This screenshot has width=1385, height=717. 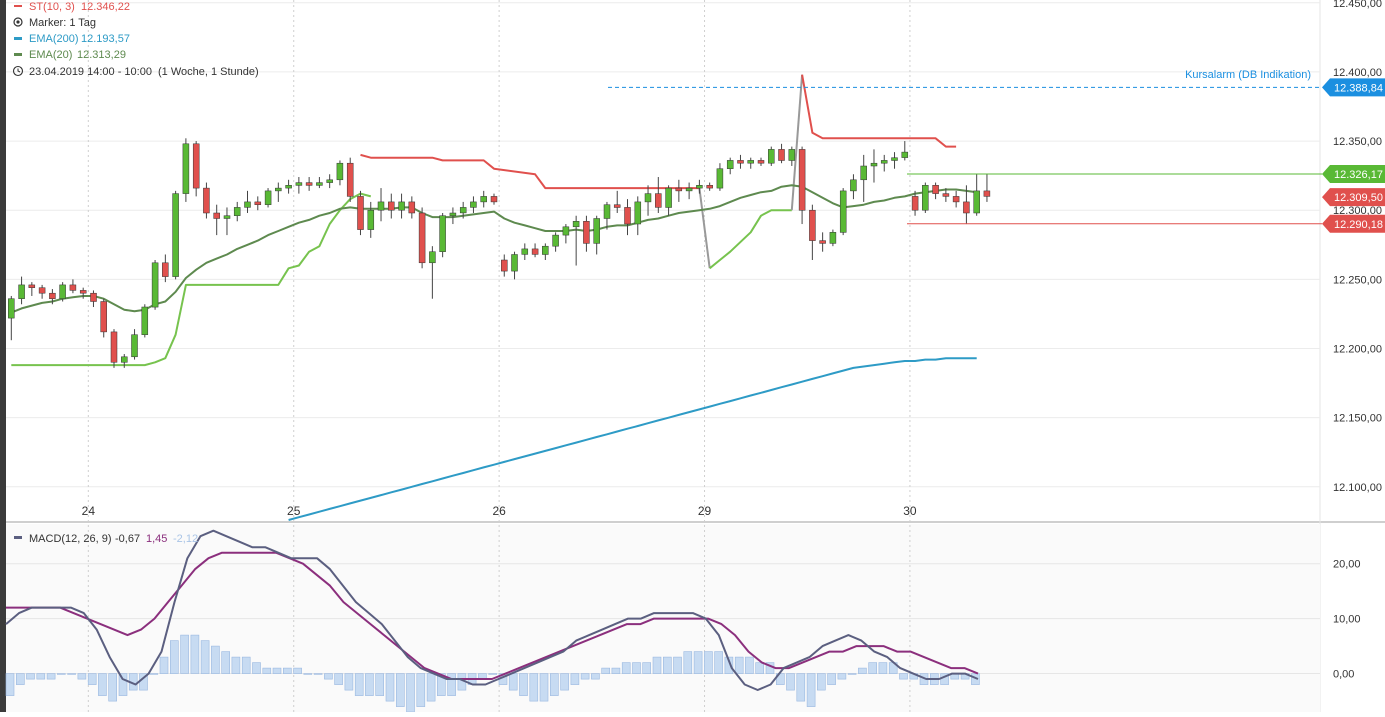 What do you see at coordinates (492, 673) in the screenshot?
I see `macd-histogram` at bounding box center [492, 673].